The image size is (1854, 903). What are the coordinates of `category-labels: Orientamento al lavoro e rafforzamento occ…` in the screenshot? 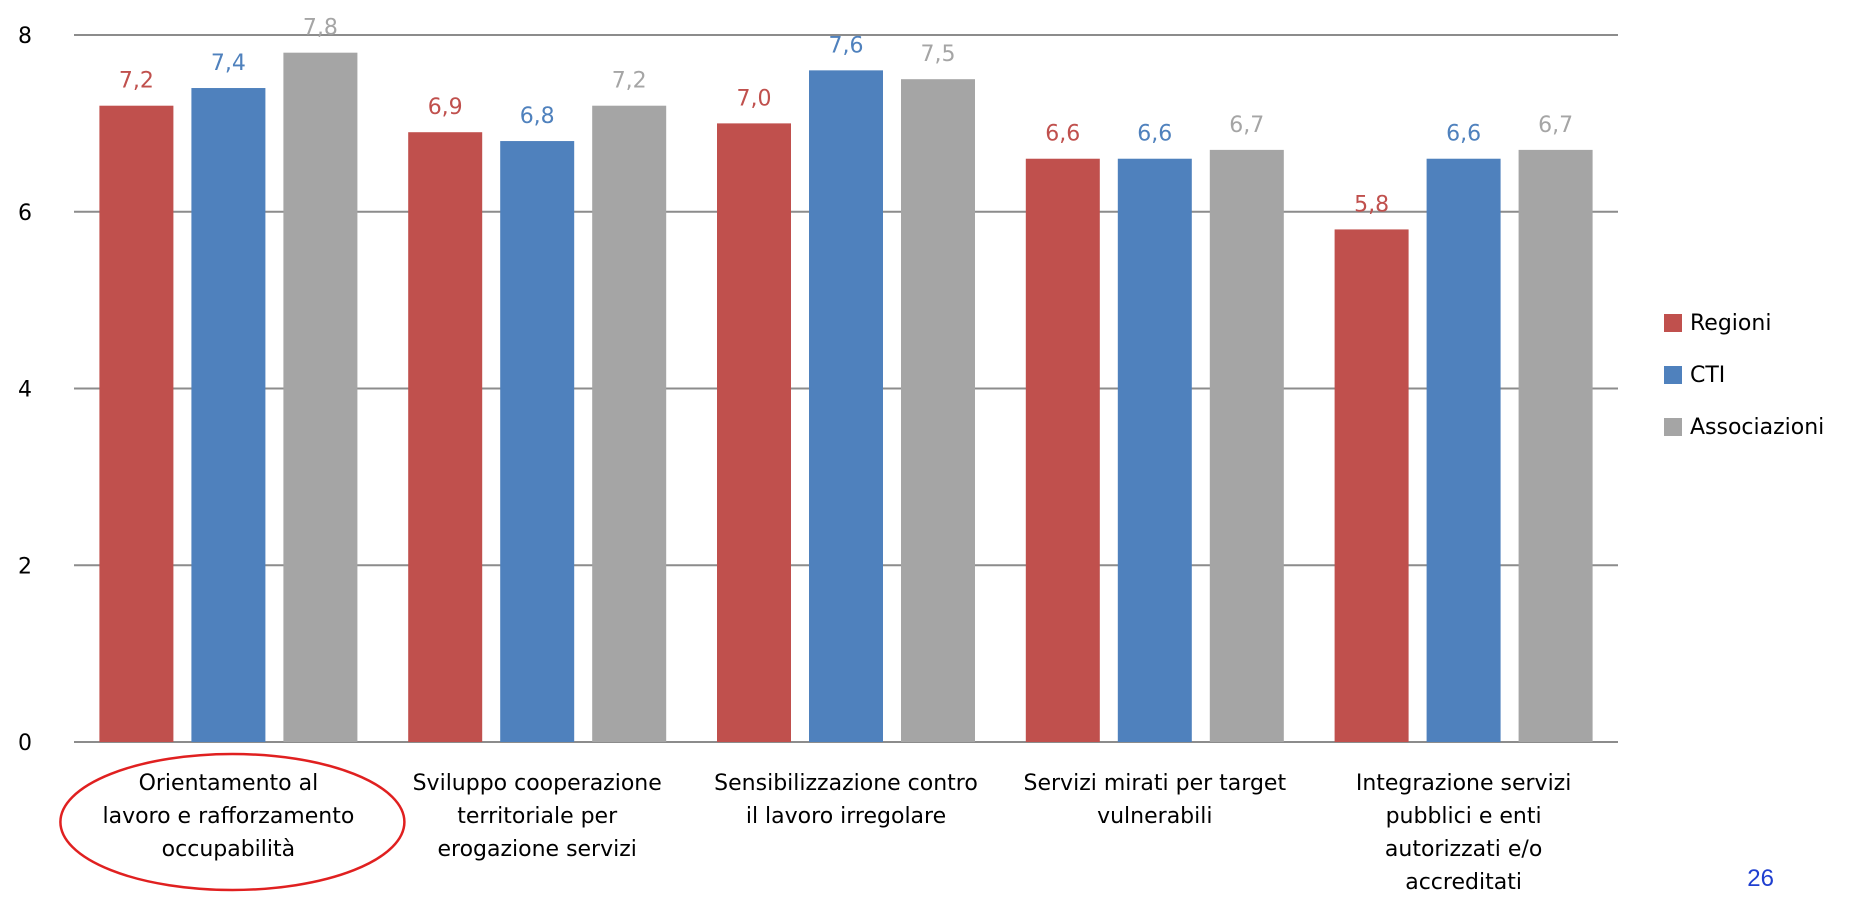 It's located at (836, 833).